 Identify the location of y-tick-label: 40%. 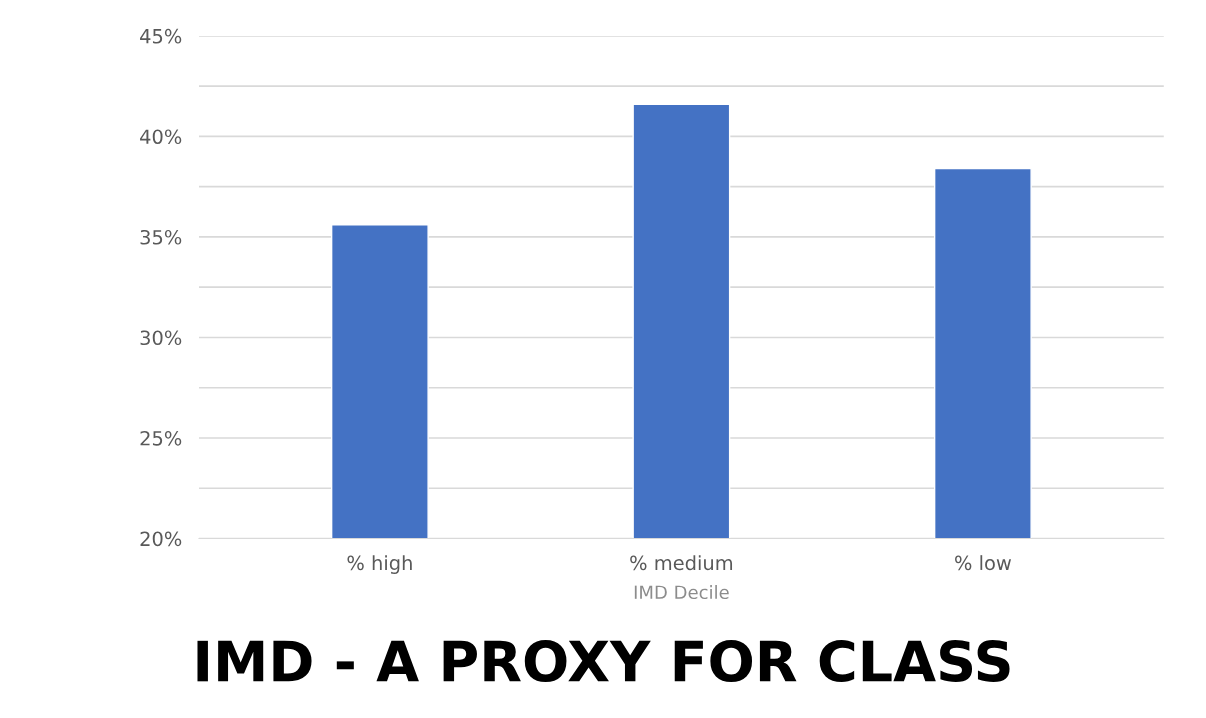
(161, 137).